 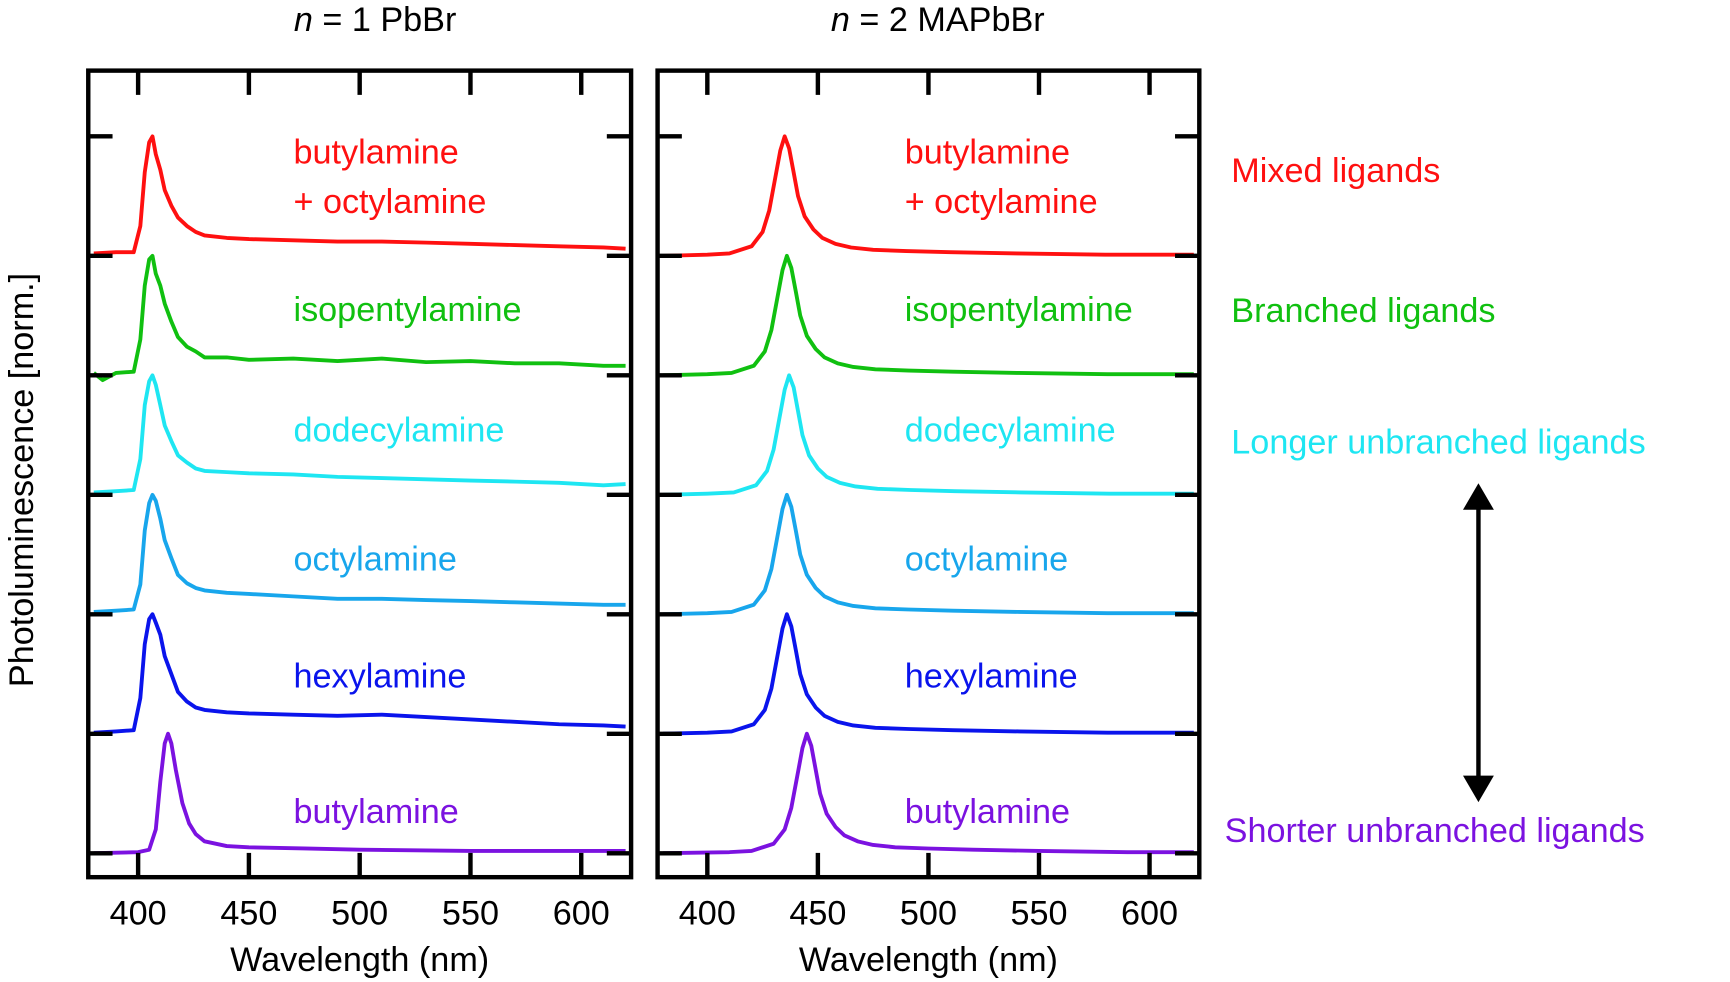 I want to click on ligand-category-label: Longer unbranched ligands, so click(x=1438, y=442).